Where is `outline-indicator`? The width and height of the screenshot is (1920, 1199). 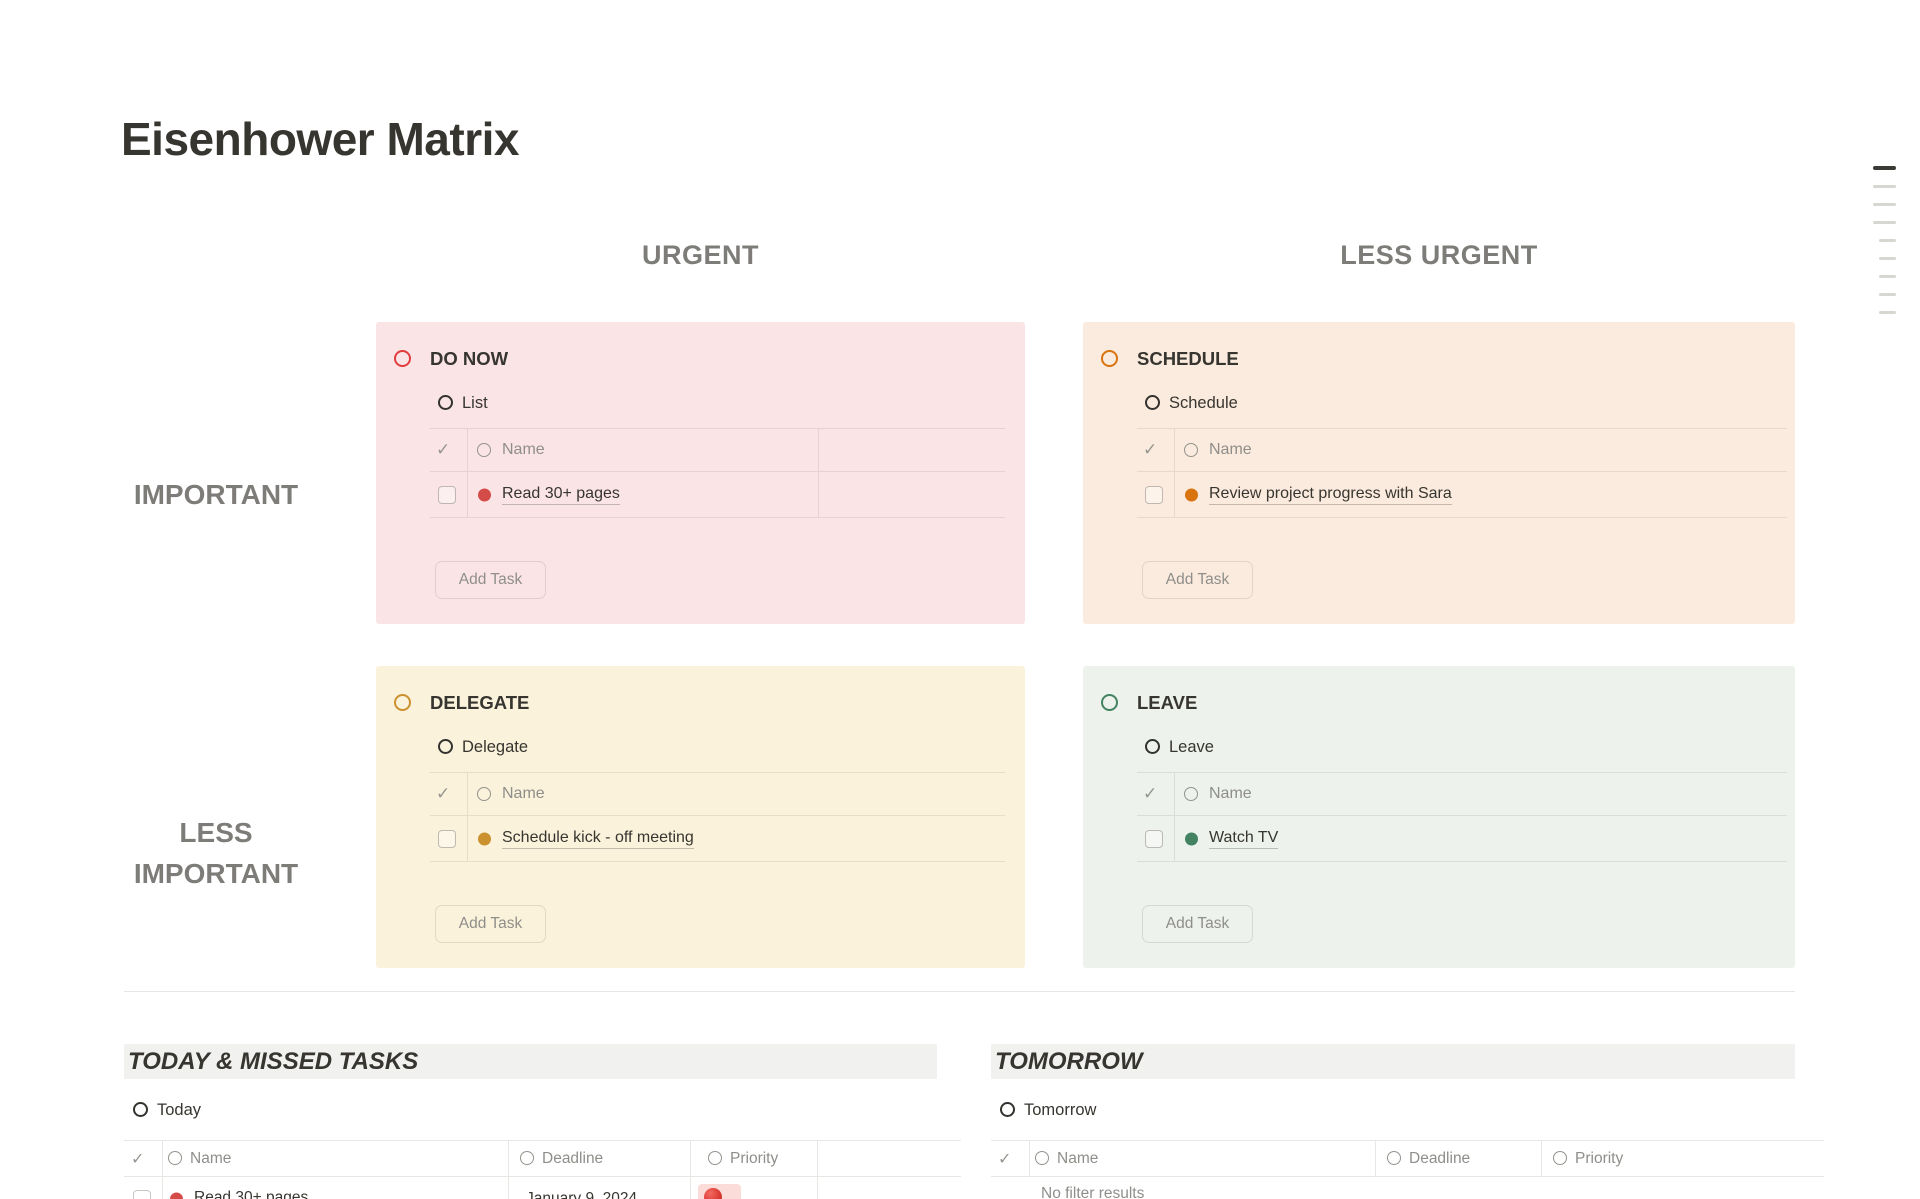
outline-indicator is located at coordinates (1885, 240).